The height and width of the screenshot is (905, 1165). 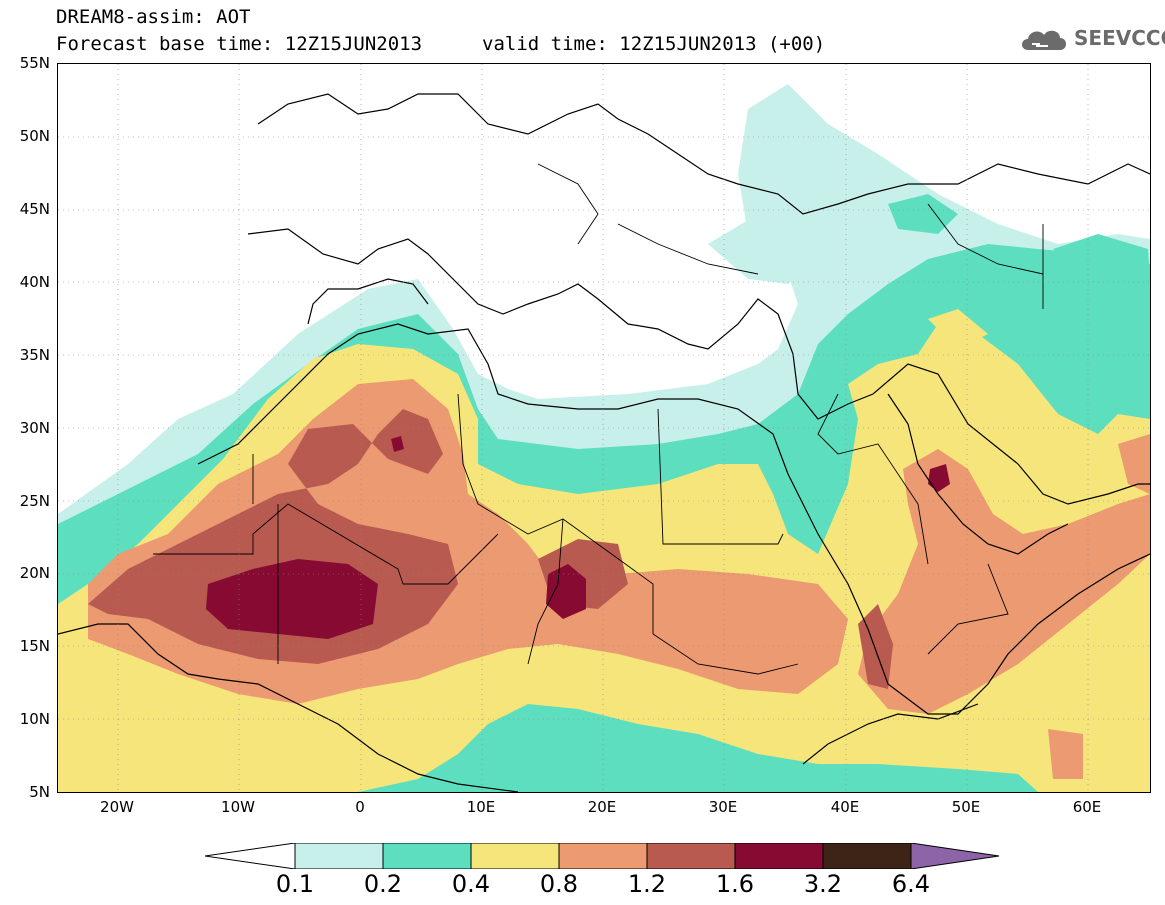 I want to click on colorbar-tick-0.1: 0.1, so click(x=295, y=884).